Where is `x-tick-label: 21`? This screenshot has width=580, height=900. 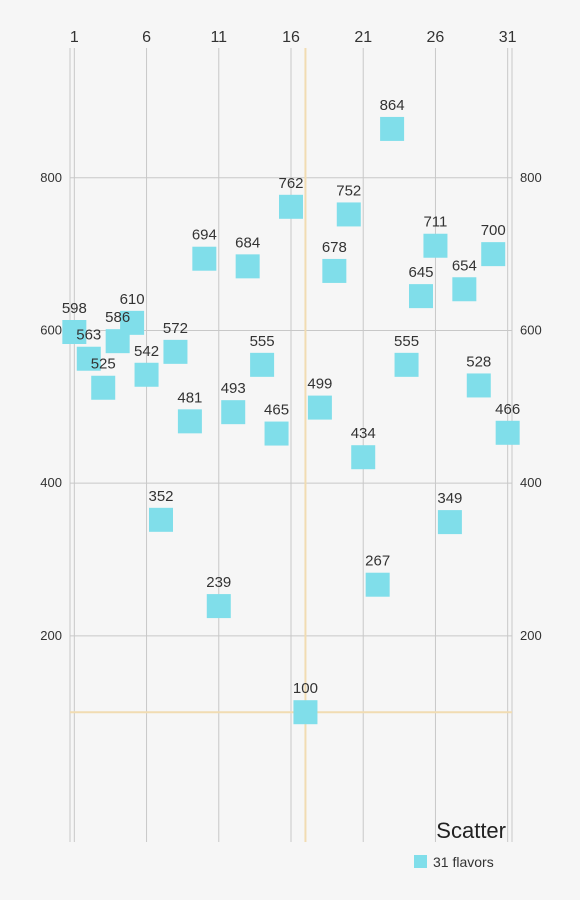 x-tick-label: 21 is located at coordinates (363, 37).